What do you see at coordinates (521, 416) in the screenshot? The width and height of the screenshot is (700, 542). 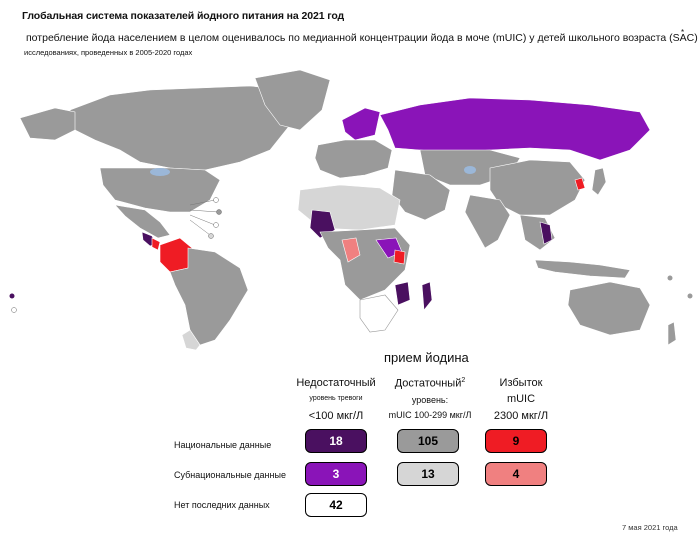 I see `legend-col-excess-range: 2300 мкг/Л` at bounding box center [521, 416].